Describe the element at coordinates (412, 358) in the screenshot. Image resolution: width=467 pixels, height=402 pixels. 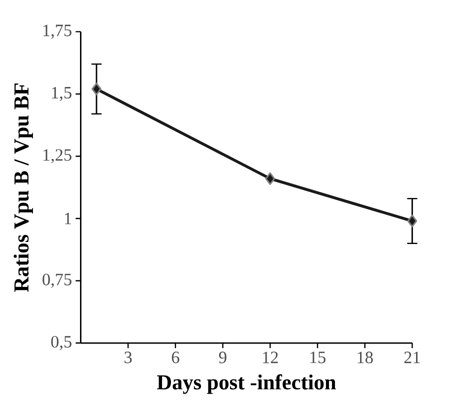
I see `x-tick-label: 21` at that location.